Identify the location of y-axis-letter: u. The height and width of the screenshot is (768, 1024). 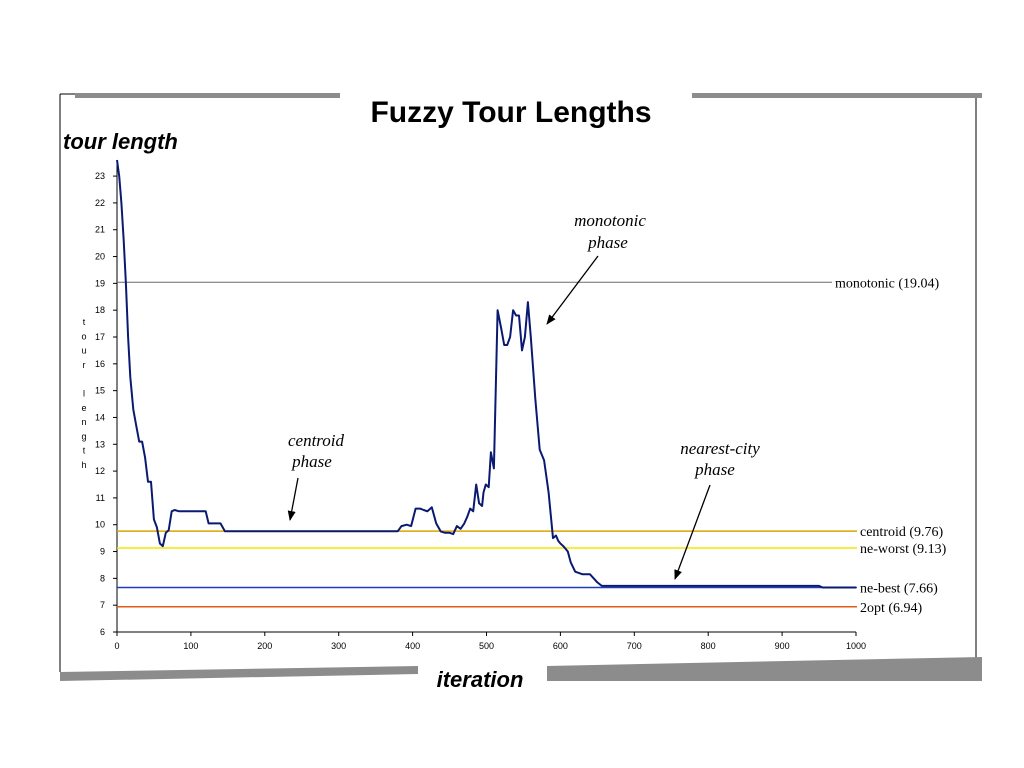
(83, 351).